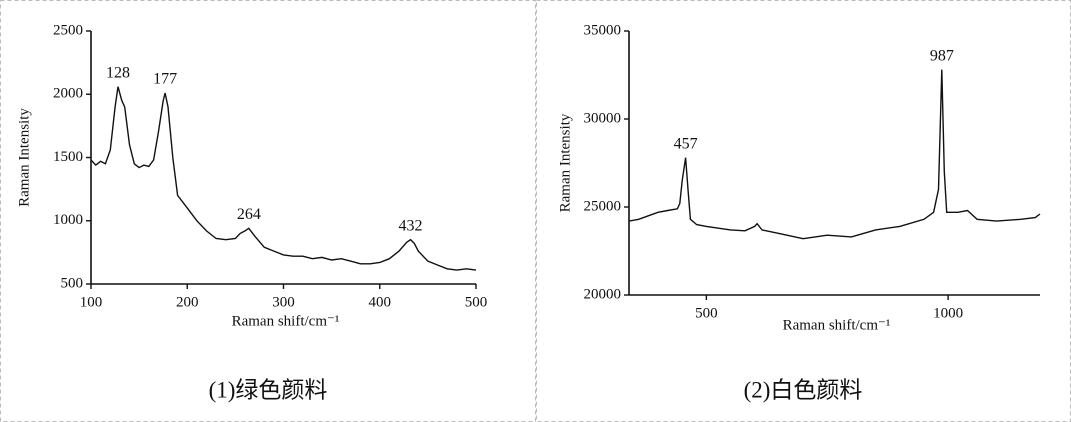 This screenshot has height=422, width=1071. Describe the element at coordinates (91, 302) in the screenshot. I see `x-tick-label: 100` at that location.